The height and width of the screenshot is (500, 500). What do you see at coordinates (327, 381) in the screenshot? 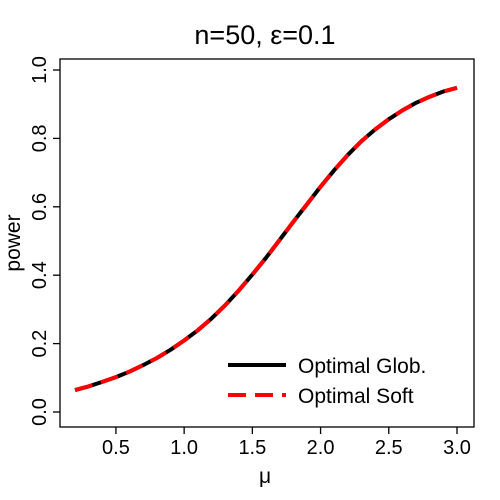
I see `legend: Optimal Glob. Optimal Soft` at bounding box center [327, 381].